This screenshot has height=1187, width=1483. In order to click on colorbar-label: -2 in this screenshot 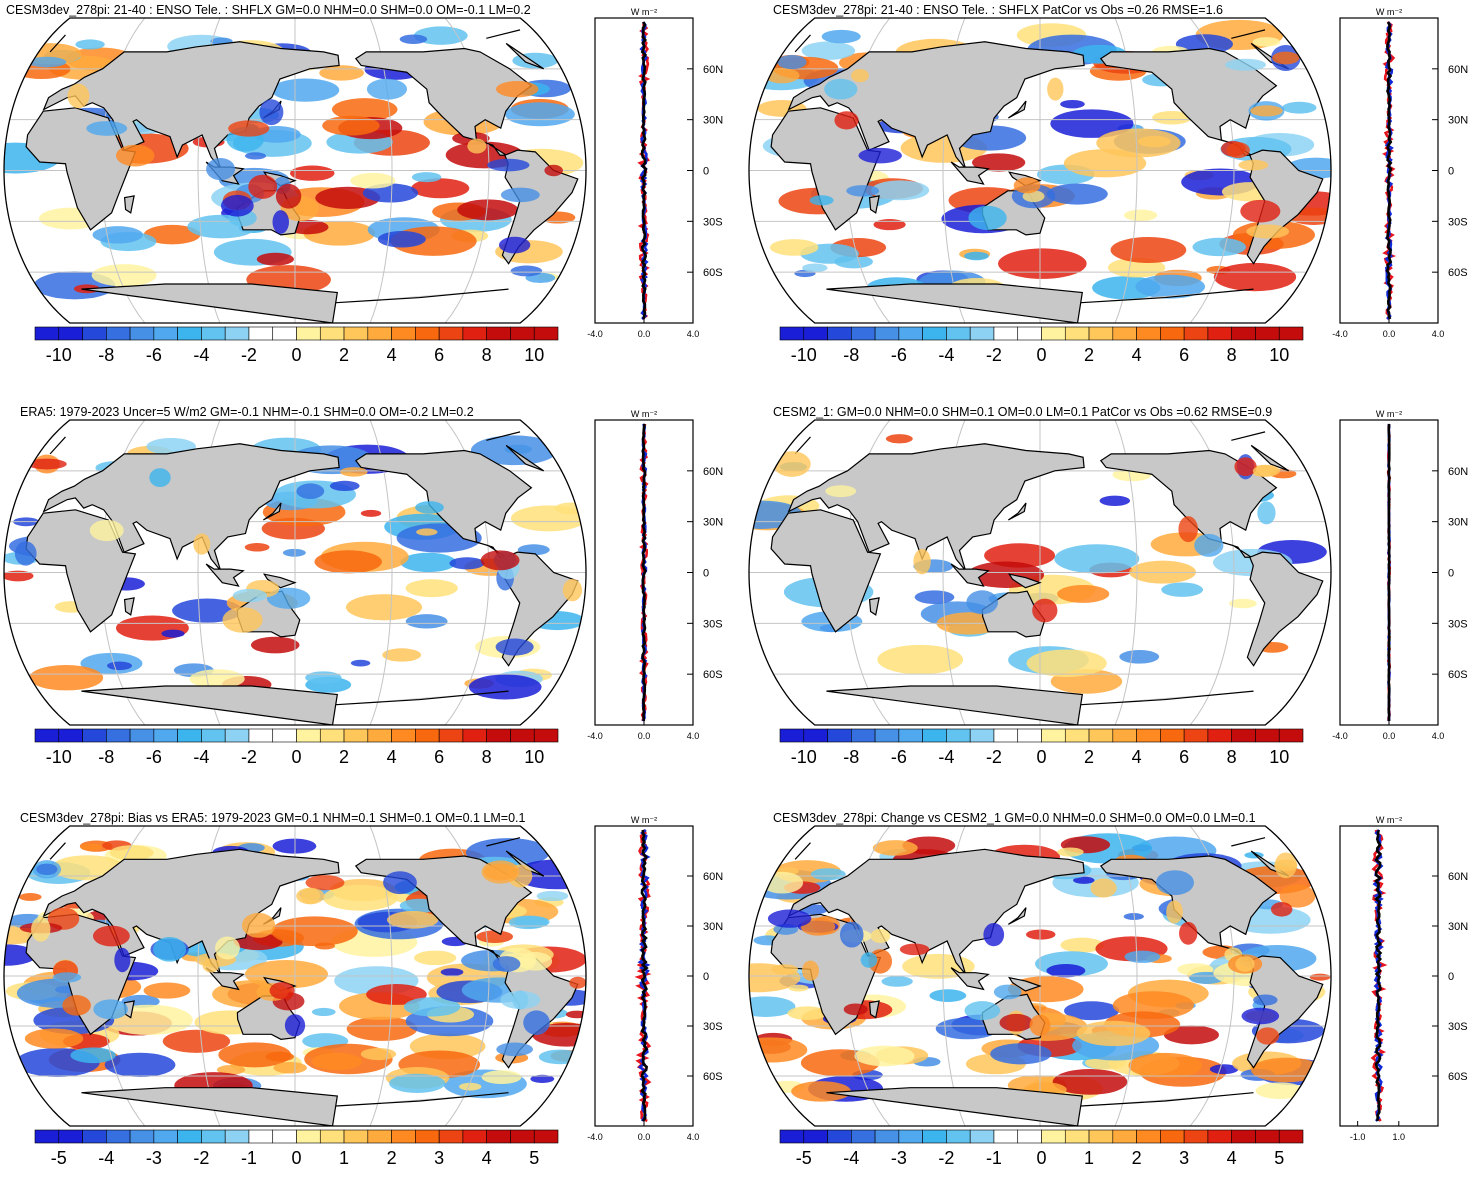, I will do `click(994, 355)`.